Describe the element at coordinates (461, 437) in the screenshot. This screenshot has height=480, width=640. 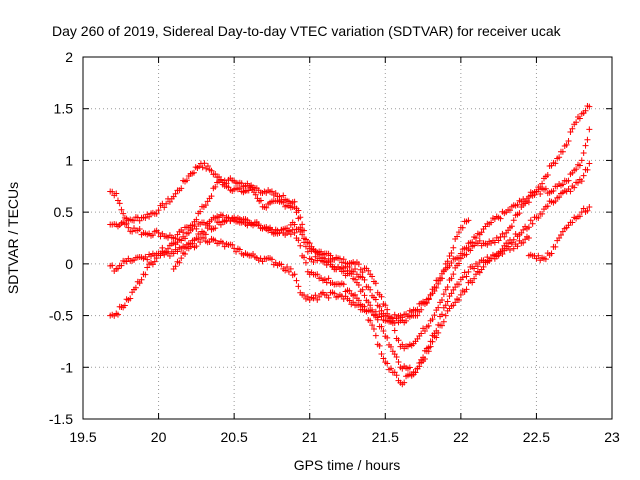
I see `x-tick-label: 22` at that location.